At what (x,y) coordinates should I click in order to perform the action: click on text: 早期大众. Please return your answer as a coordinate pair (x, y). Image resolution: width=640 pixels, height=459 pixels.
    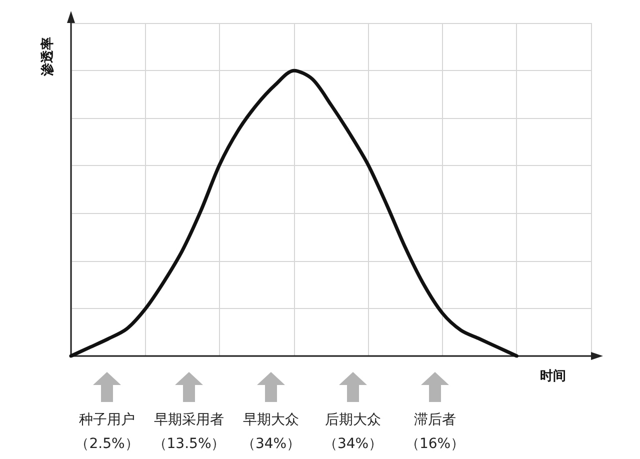
    Looking at the image, I should click on (271, 420).